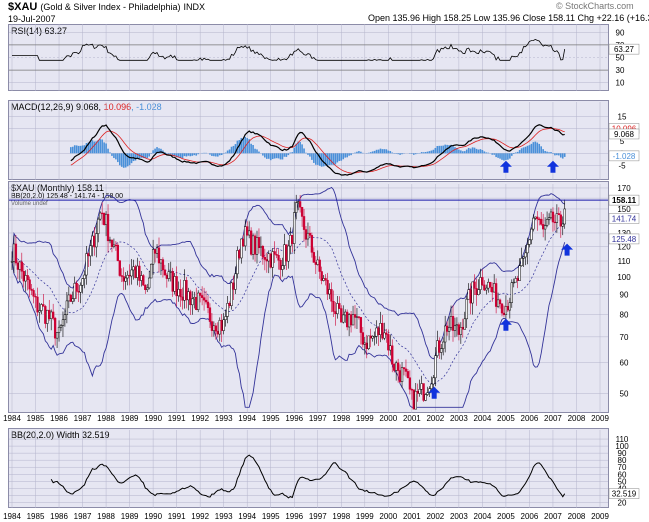 The image size is (649, 522). I want to click on x-tick-label: 2003, so click(459, 418).